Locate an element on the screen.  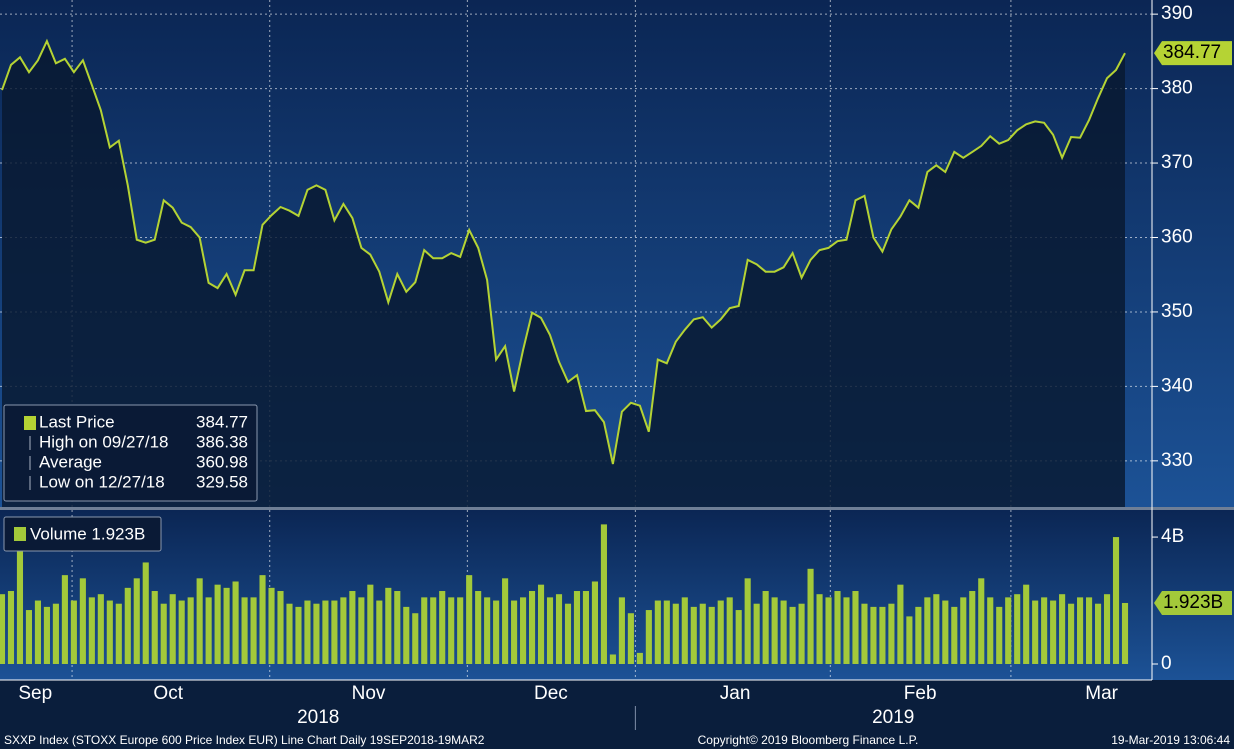
year-label: 2018 is located at coordinates (318, 717).